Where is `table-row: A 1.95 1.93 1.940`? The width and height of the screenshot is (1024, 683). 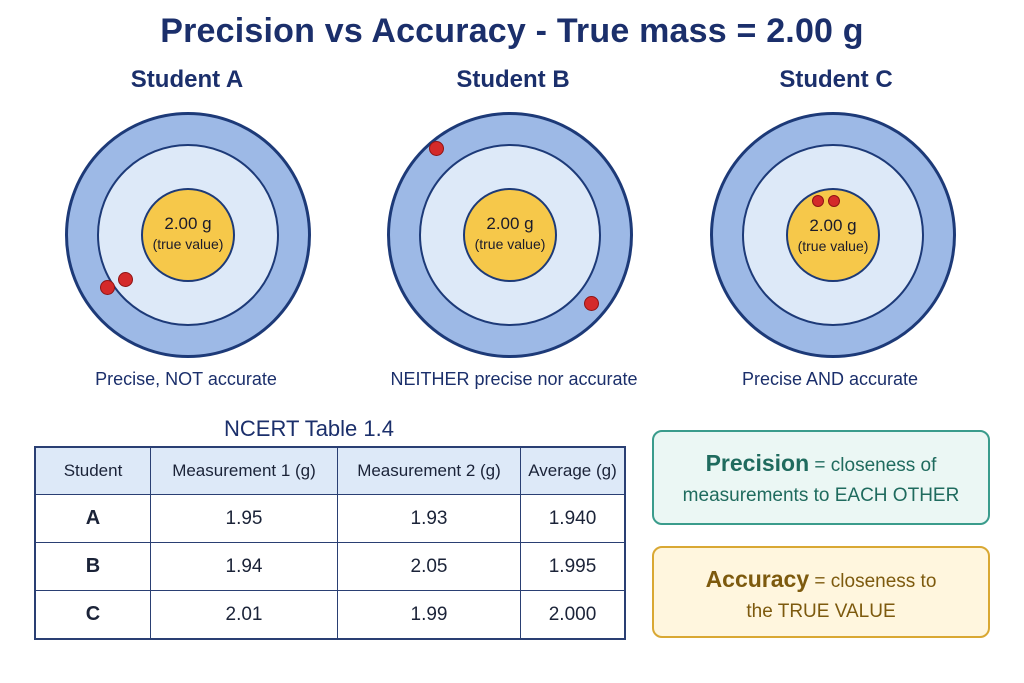
table-row: A 1.95 1.93 1.940 is located at coordinates (330, 518).